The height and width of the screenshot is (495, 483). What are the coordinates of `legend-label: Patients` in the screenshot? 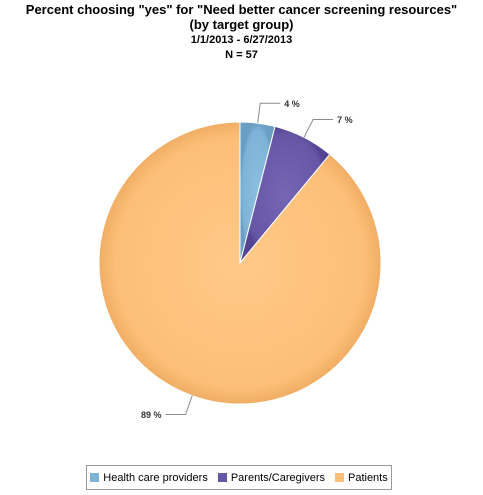 It's located at (367, 477).